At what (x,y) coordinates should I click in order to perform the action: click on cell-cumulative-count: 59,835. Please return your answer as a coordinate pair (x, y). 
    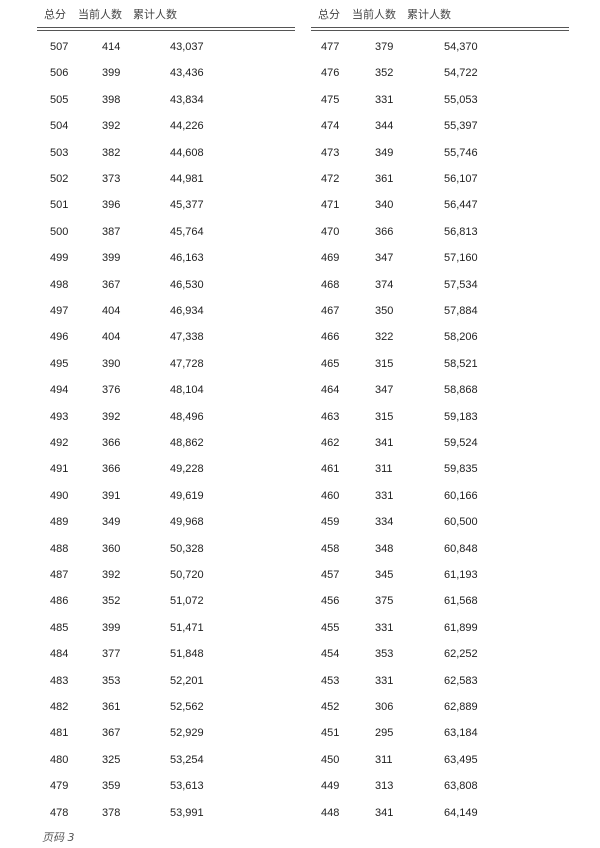
    Looking at the image, I should click on (461, 469).